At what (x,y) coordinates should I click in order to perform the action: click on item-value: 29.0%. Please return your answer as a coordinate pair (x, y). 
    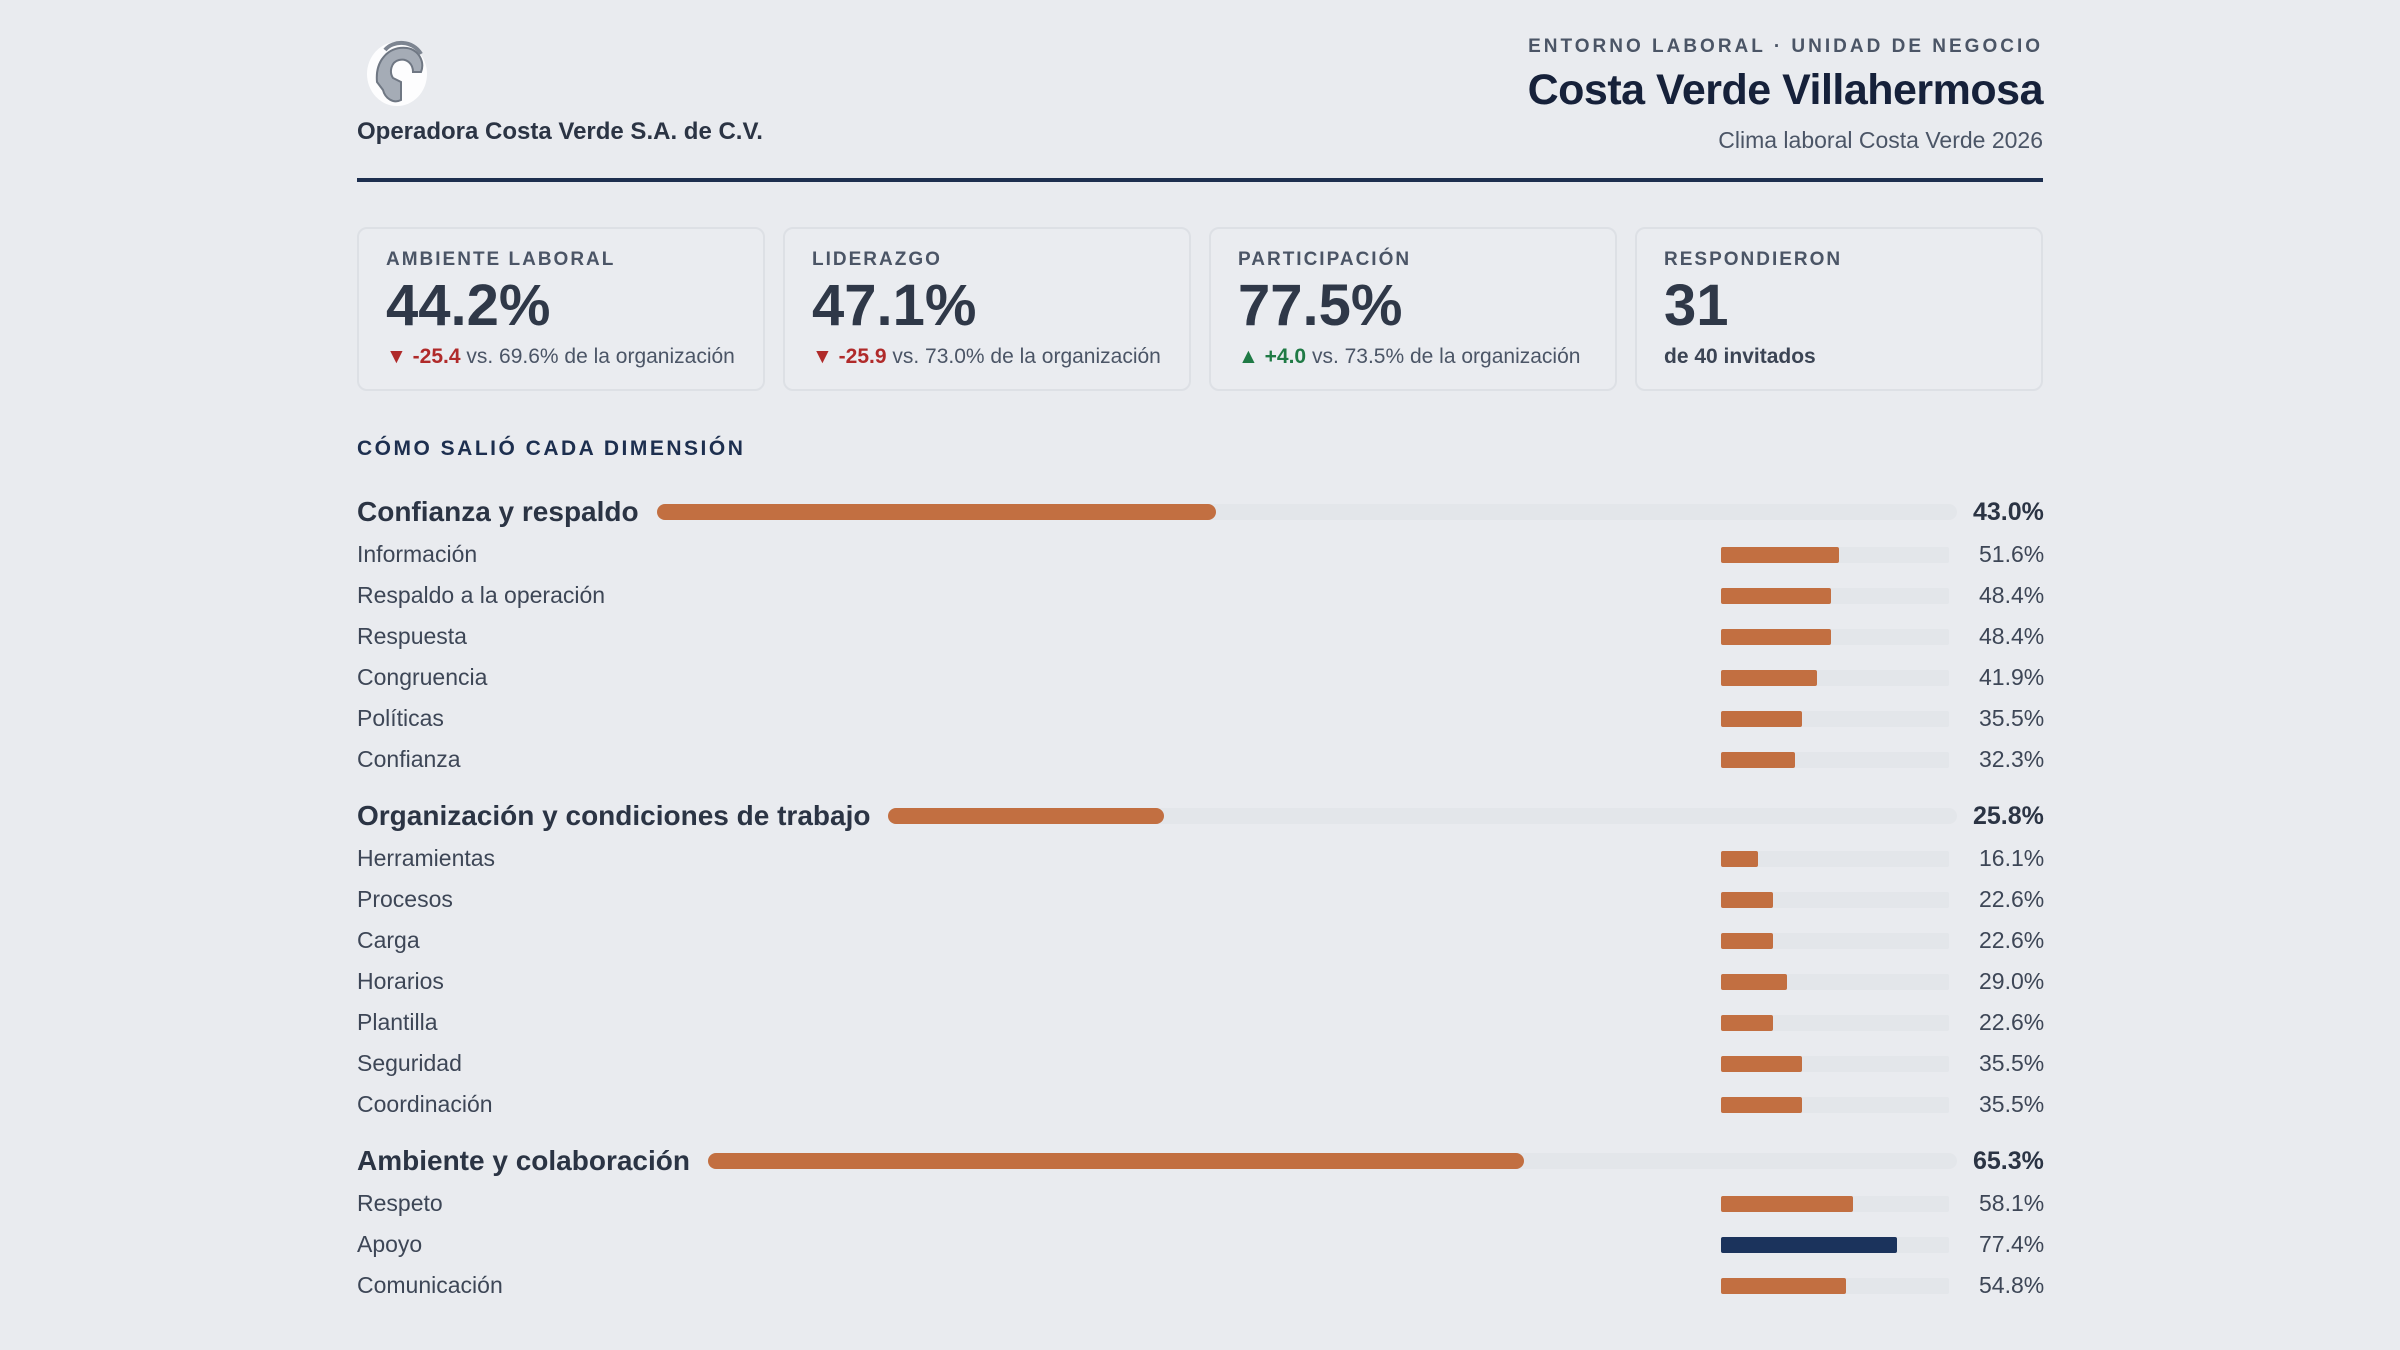
    Looking at the image, I should click on (2012, 981).